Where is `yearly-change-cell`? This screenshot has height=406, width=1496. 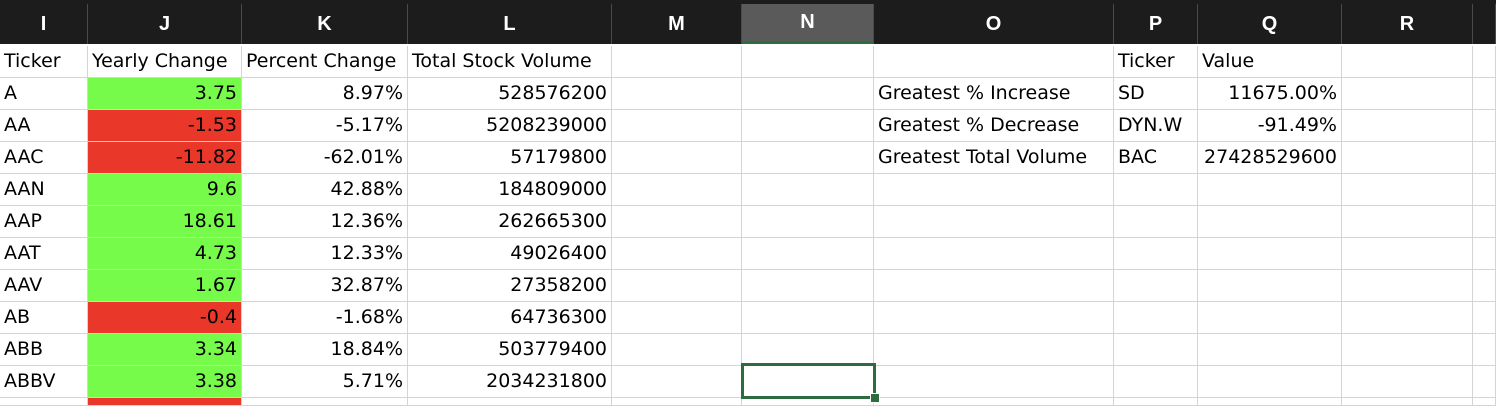 yearly-change-cell is located at coordinates (165, 402).